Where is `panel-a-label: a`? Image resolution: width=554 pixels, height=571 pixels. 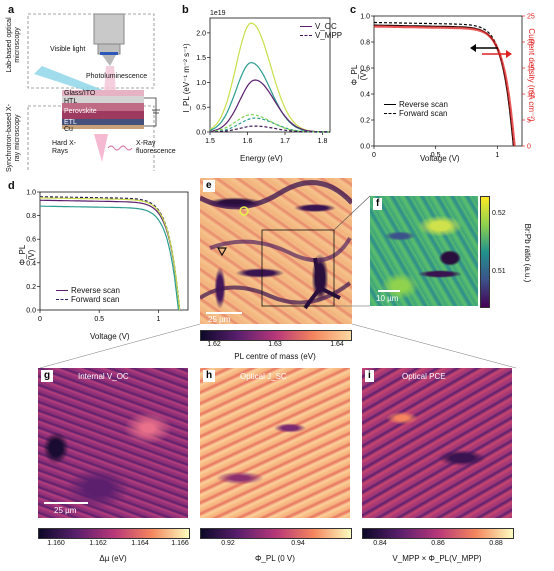 panel-a-label: a is located at coordinates (11, 10).